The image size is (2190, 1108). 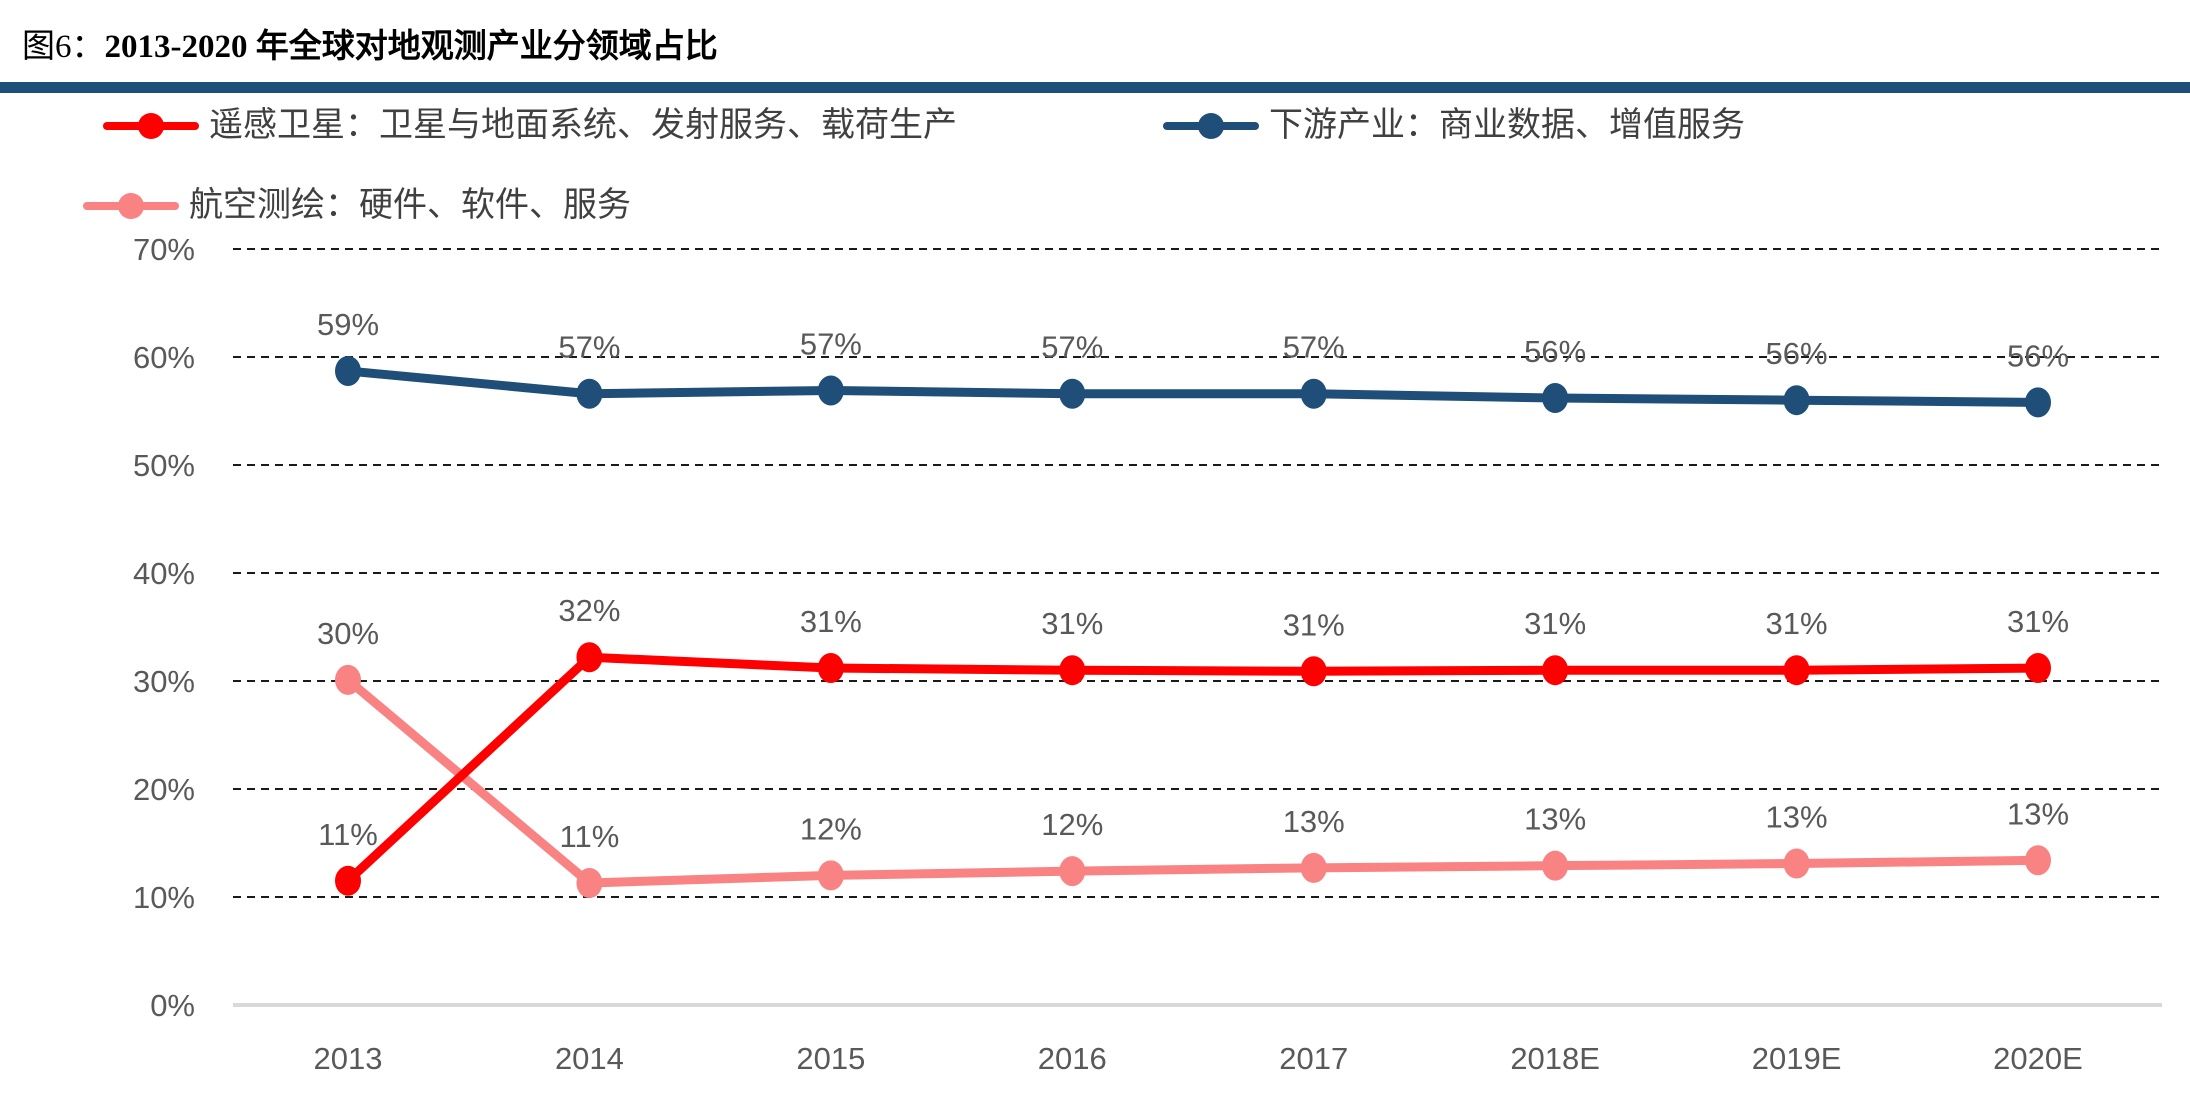 I want to click on marker-aerial-survey-2016, so click(x=1072, y=871).